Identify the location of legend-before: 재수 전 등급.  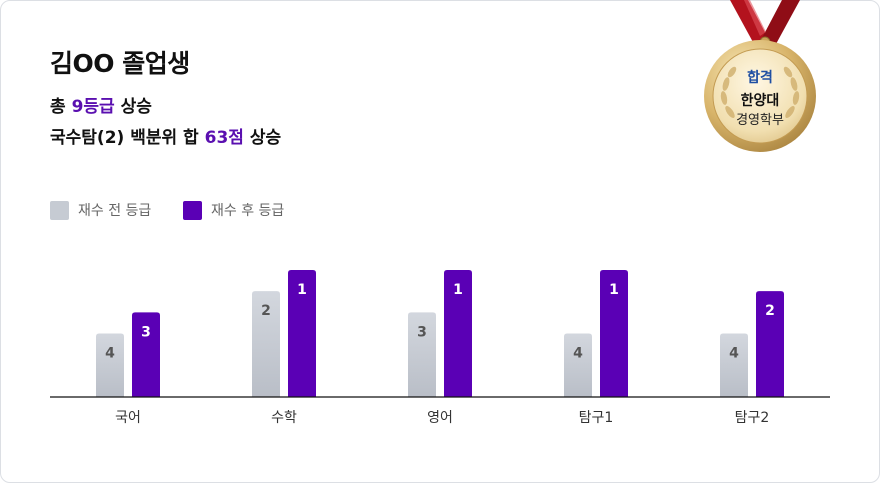
(100, 210).